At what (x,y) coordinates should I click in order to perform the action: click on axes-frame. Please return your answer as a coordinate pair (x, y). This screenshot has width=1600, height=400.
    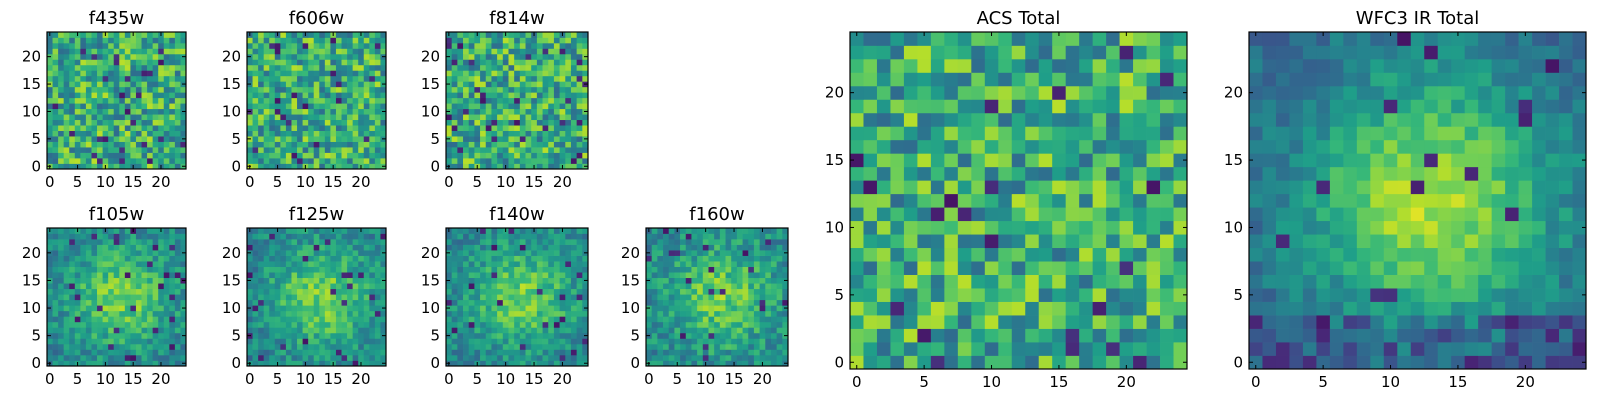
    Looking at the image, I should click on (316, 297).